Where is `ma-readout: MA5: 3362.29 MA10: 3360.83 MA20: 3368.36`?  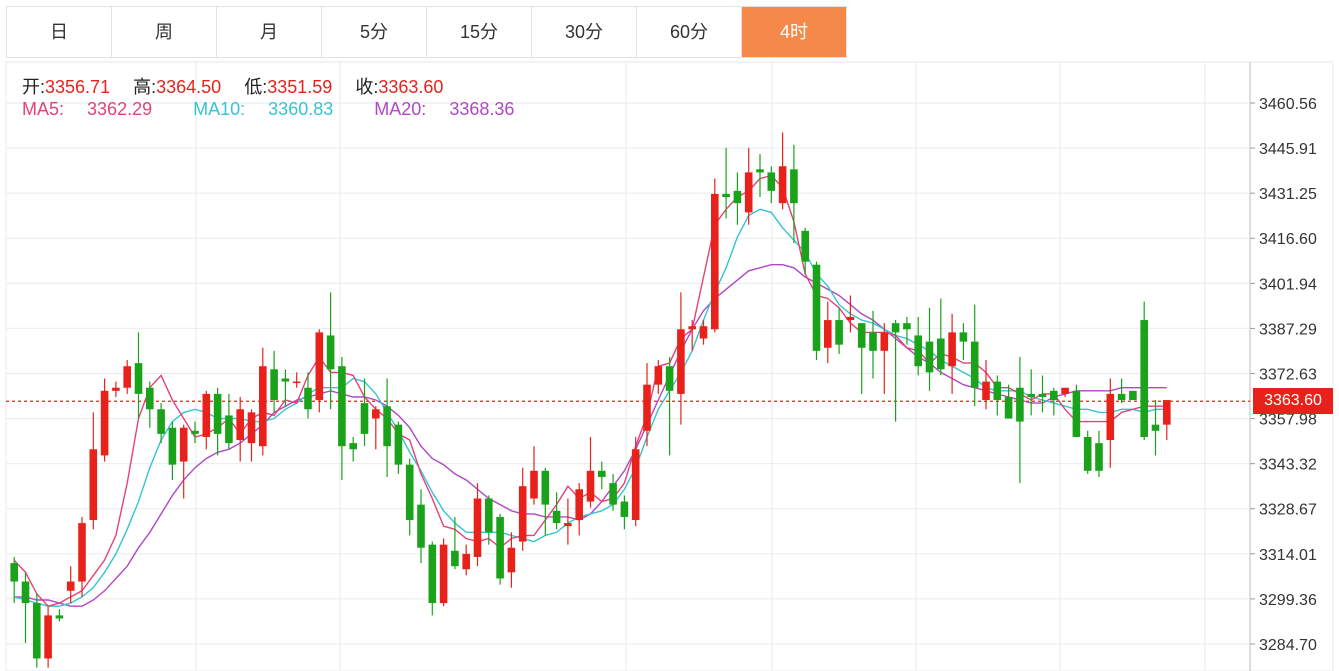 ma-readout: MA5: 3362.29 MA10: 3360.83 MA20: 3368.36 is located at coordinates (286, 109).